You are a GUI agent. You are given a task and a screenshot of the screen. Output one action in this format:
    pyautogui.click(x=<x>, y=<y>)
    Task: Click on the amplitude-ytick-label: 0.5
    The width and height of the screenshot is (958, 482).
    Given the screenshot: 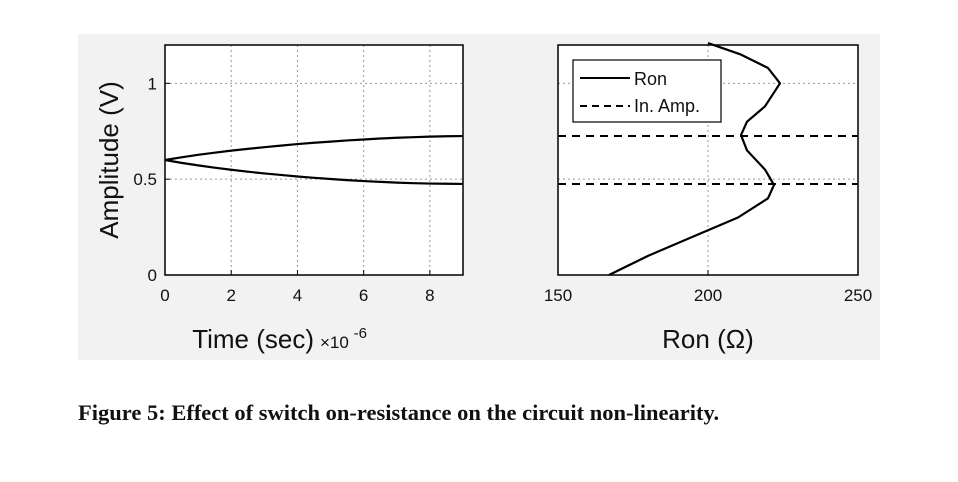 What is the action you would take?
    pyautogui.click(x=145, y=179)
    